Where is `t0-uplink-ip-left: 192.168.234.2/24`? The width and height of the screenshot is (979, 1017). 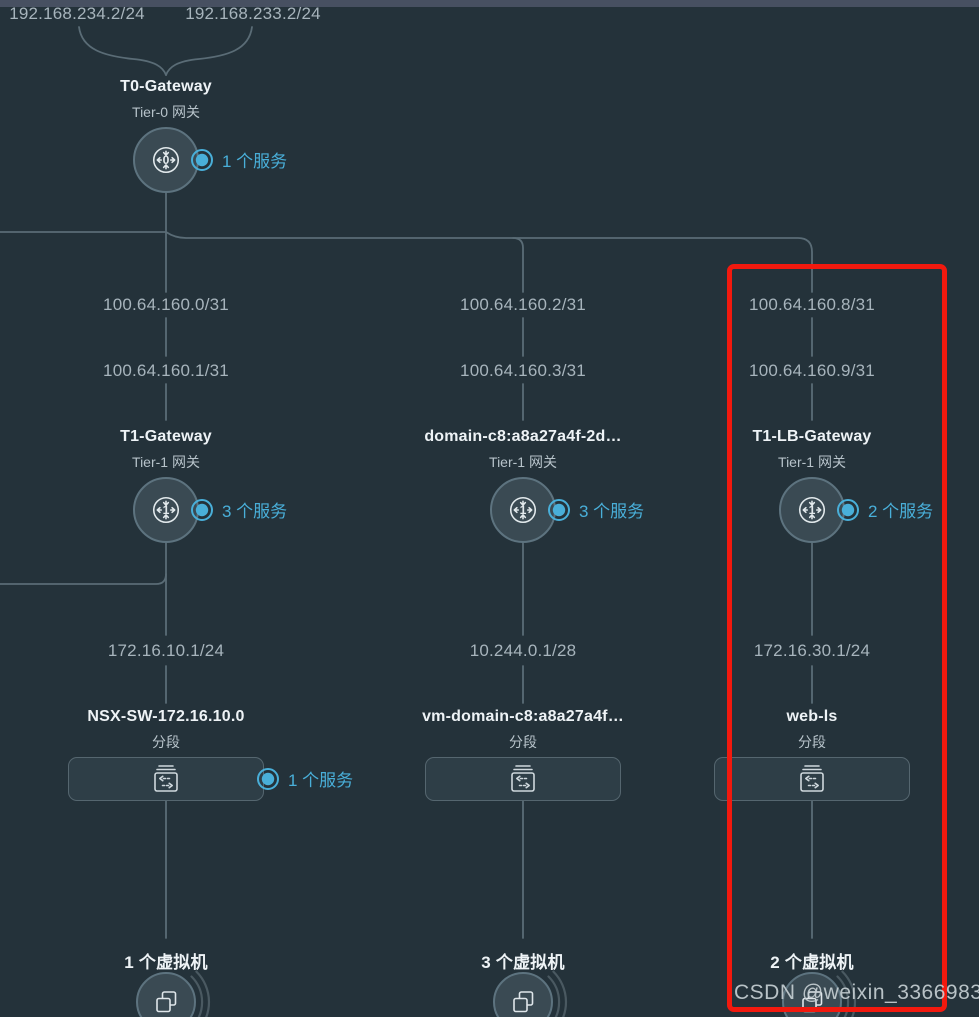 t0-uplink-ip-left: 192.168.234.2/24 is located at coordinates (77, 13).